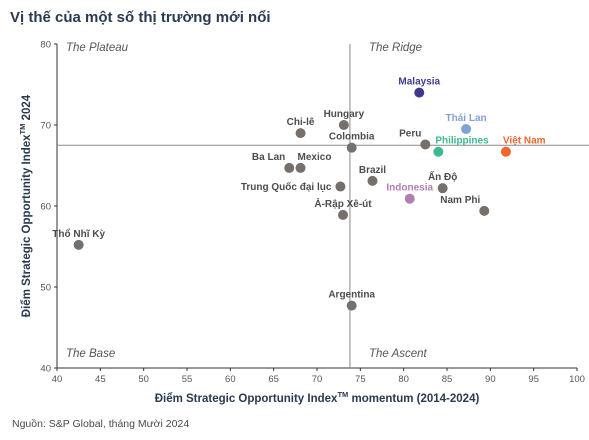 Image resolution: width=589 pixels, height=440 pixels. Describe the element at coordinates (403, 379) in the screenshot. I see `x-tick-label: 80` at that location.